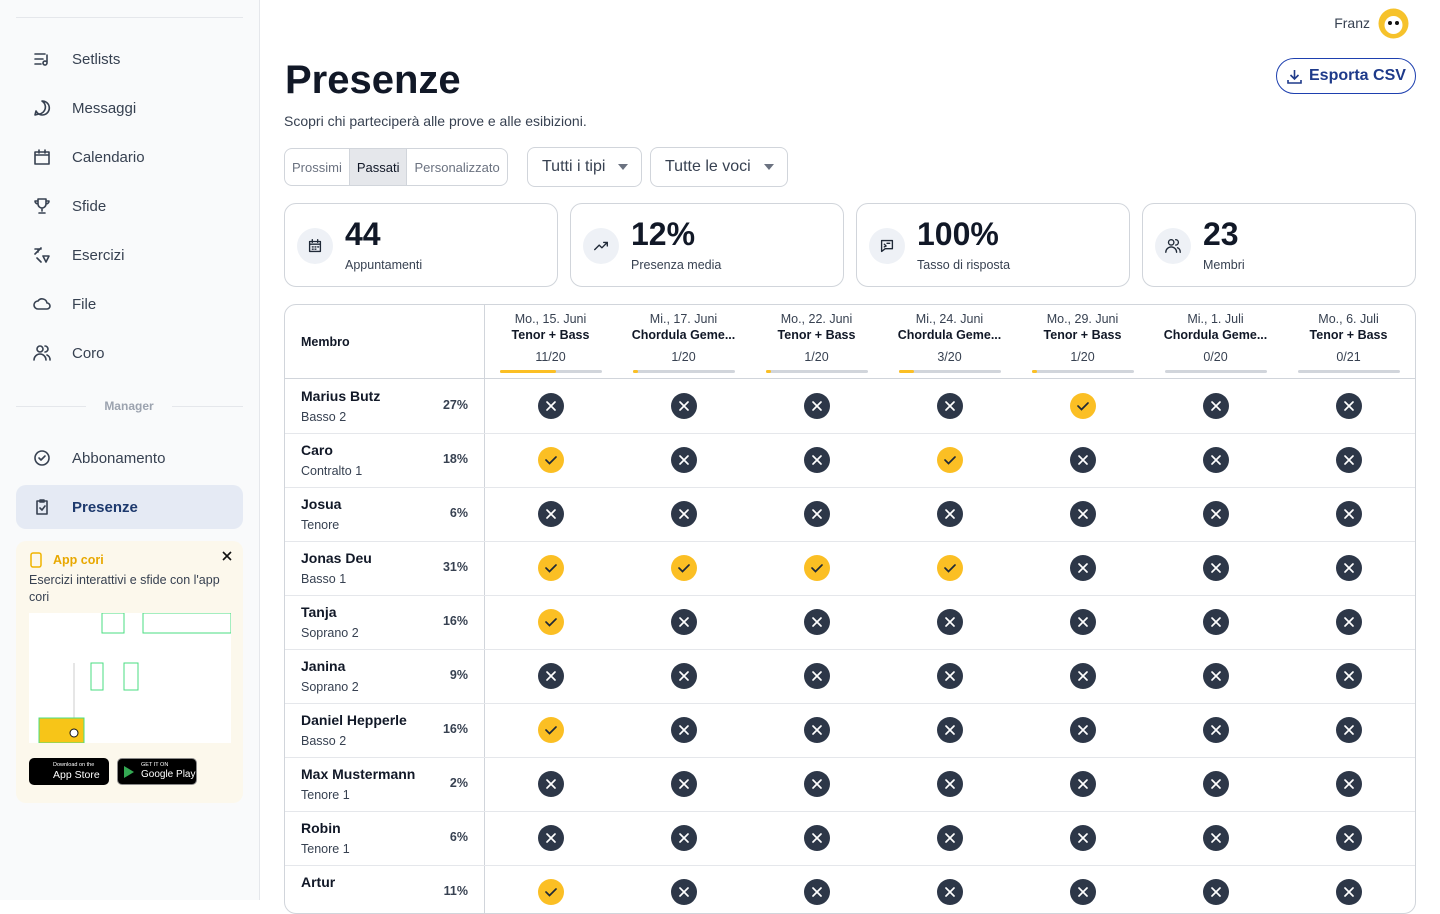  What do you see at coordinates (816, 342) in the screenshot?
I see `event-header: Mo., 22. Juni Tenor + Bass 1/20` at bounding box center [816, 342].